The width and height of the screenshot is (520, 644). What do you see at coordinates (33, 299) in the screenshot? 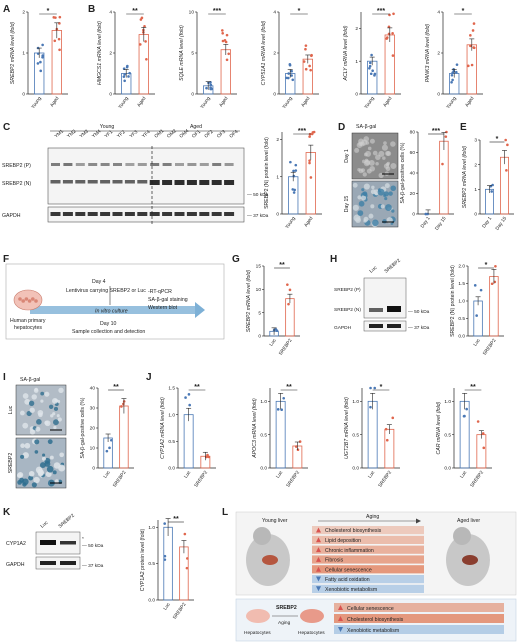
I see `cell-icon` at bounding box center [33, 299].